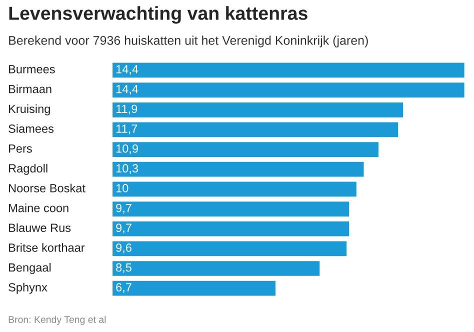  I want to click on text: Bron: Kendy Teng et al, so click(57, 320).